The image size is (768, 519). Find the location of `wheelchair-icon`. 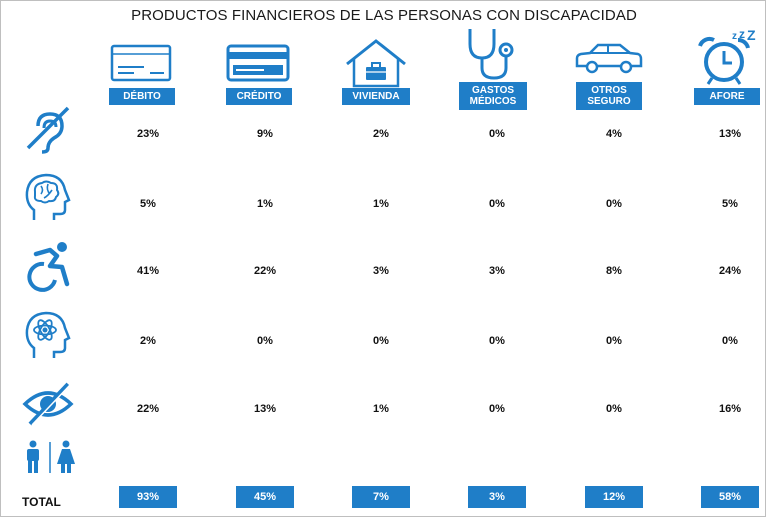

wheelchair-icon is located at coordinates (48, 266).